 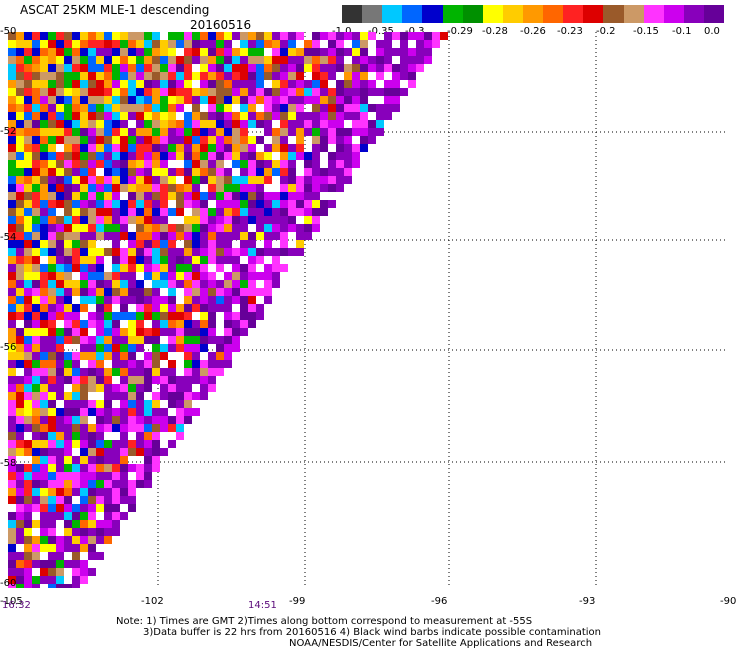 What do you see at coordinates (593, 14) in the screenshot?
I see `colorbar-swatch` at bounding box center [593, 14].